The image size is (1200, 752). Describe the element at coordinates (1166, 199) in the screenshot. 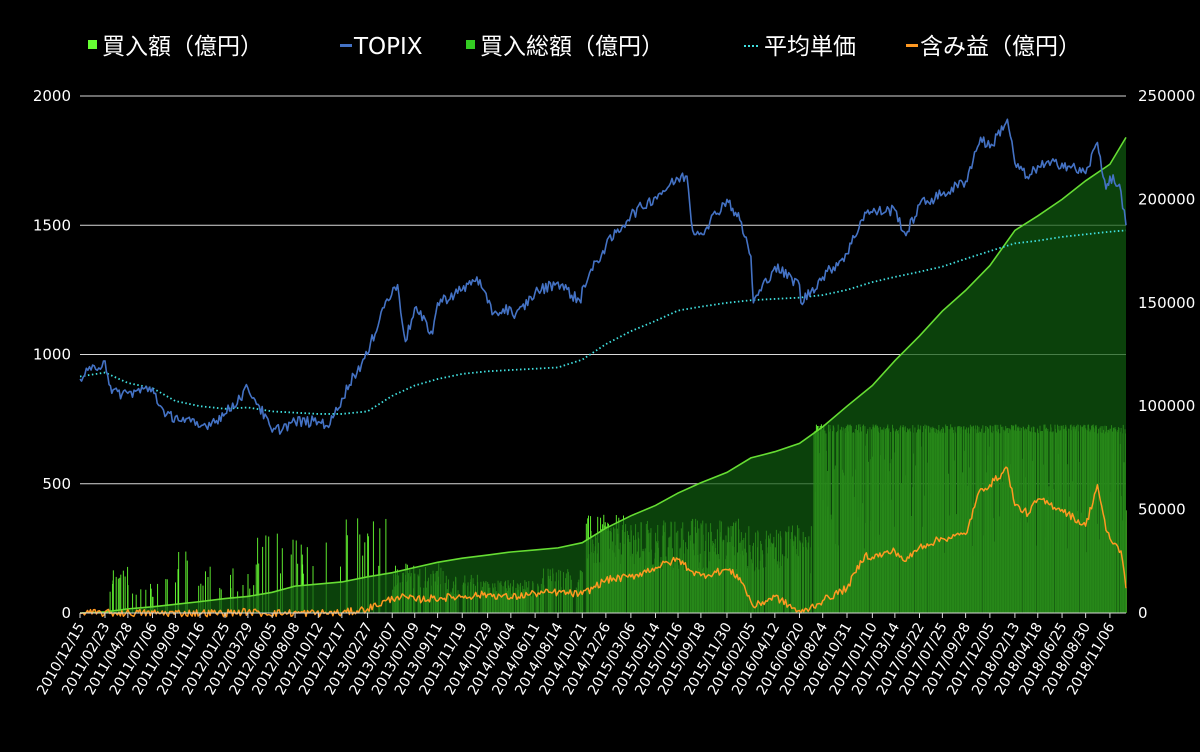

I see `y-right-tick-label: 200000` at that location.